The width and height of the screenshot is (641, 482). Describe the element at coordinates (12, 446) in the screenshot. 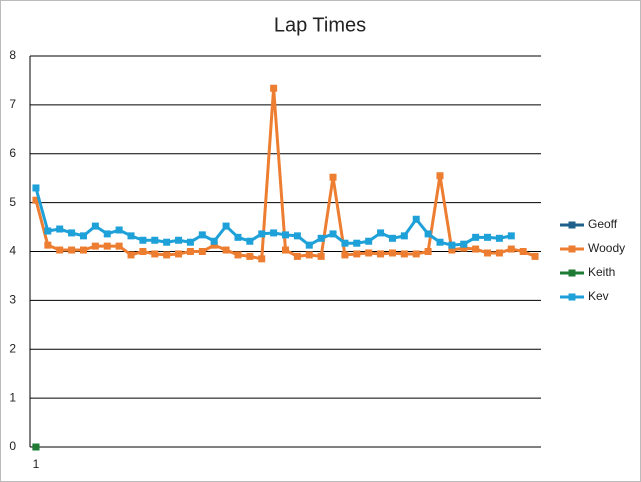

I see `y-tick-label: 0` at that location.